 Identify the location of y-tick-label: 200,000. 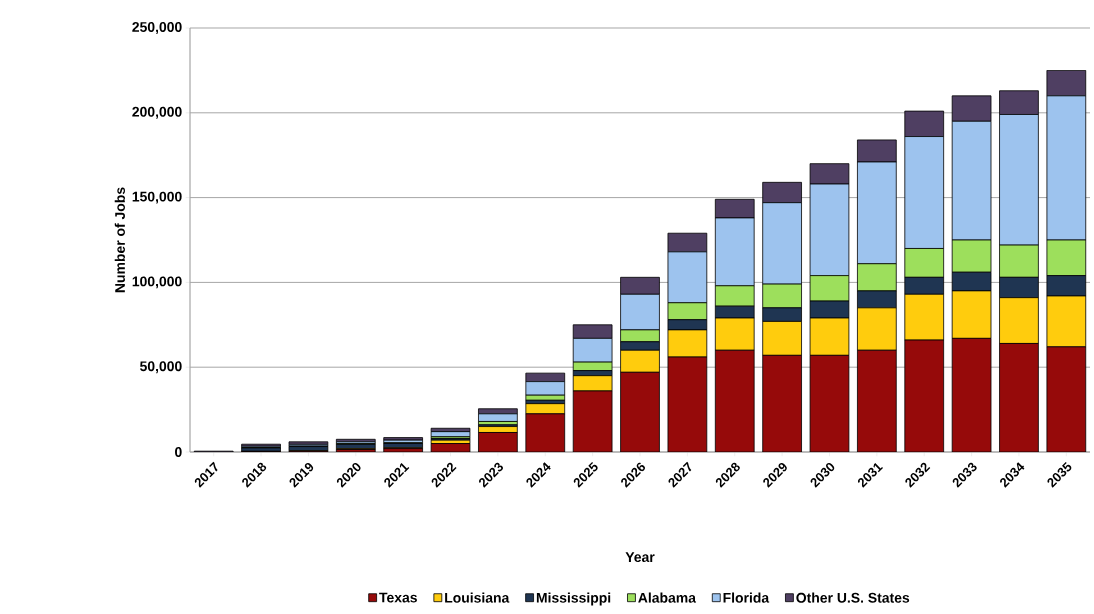
(157, 112).